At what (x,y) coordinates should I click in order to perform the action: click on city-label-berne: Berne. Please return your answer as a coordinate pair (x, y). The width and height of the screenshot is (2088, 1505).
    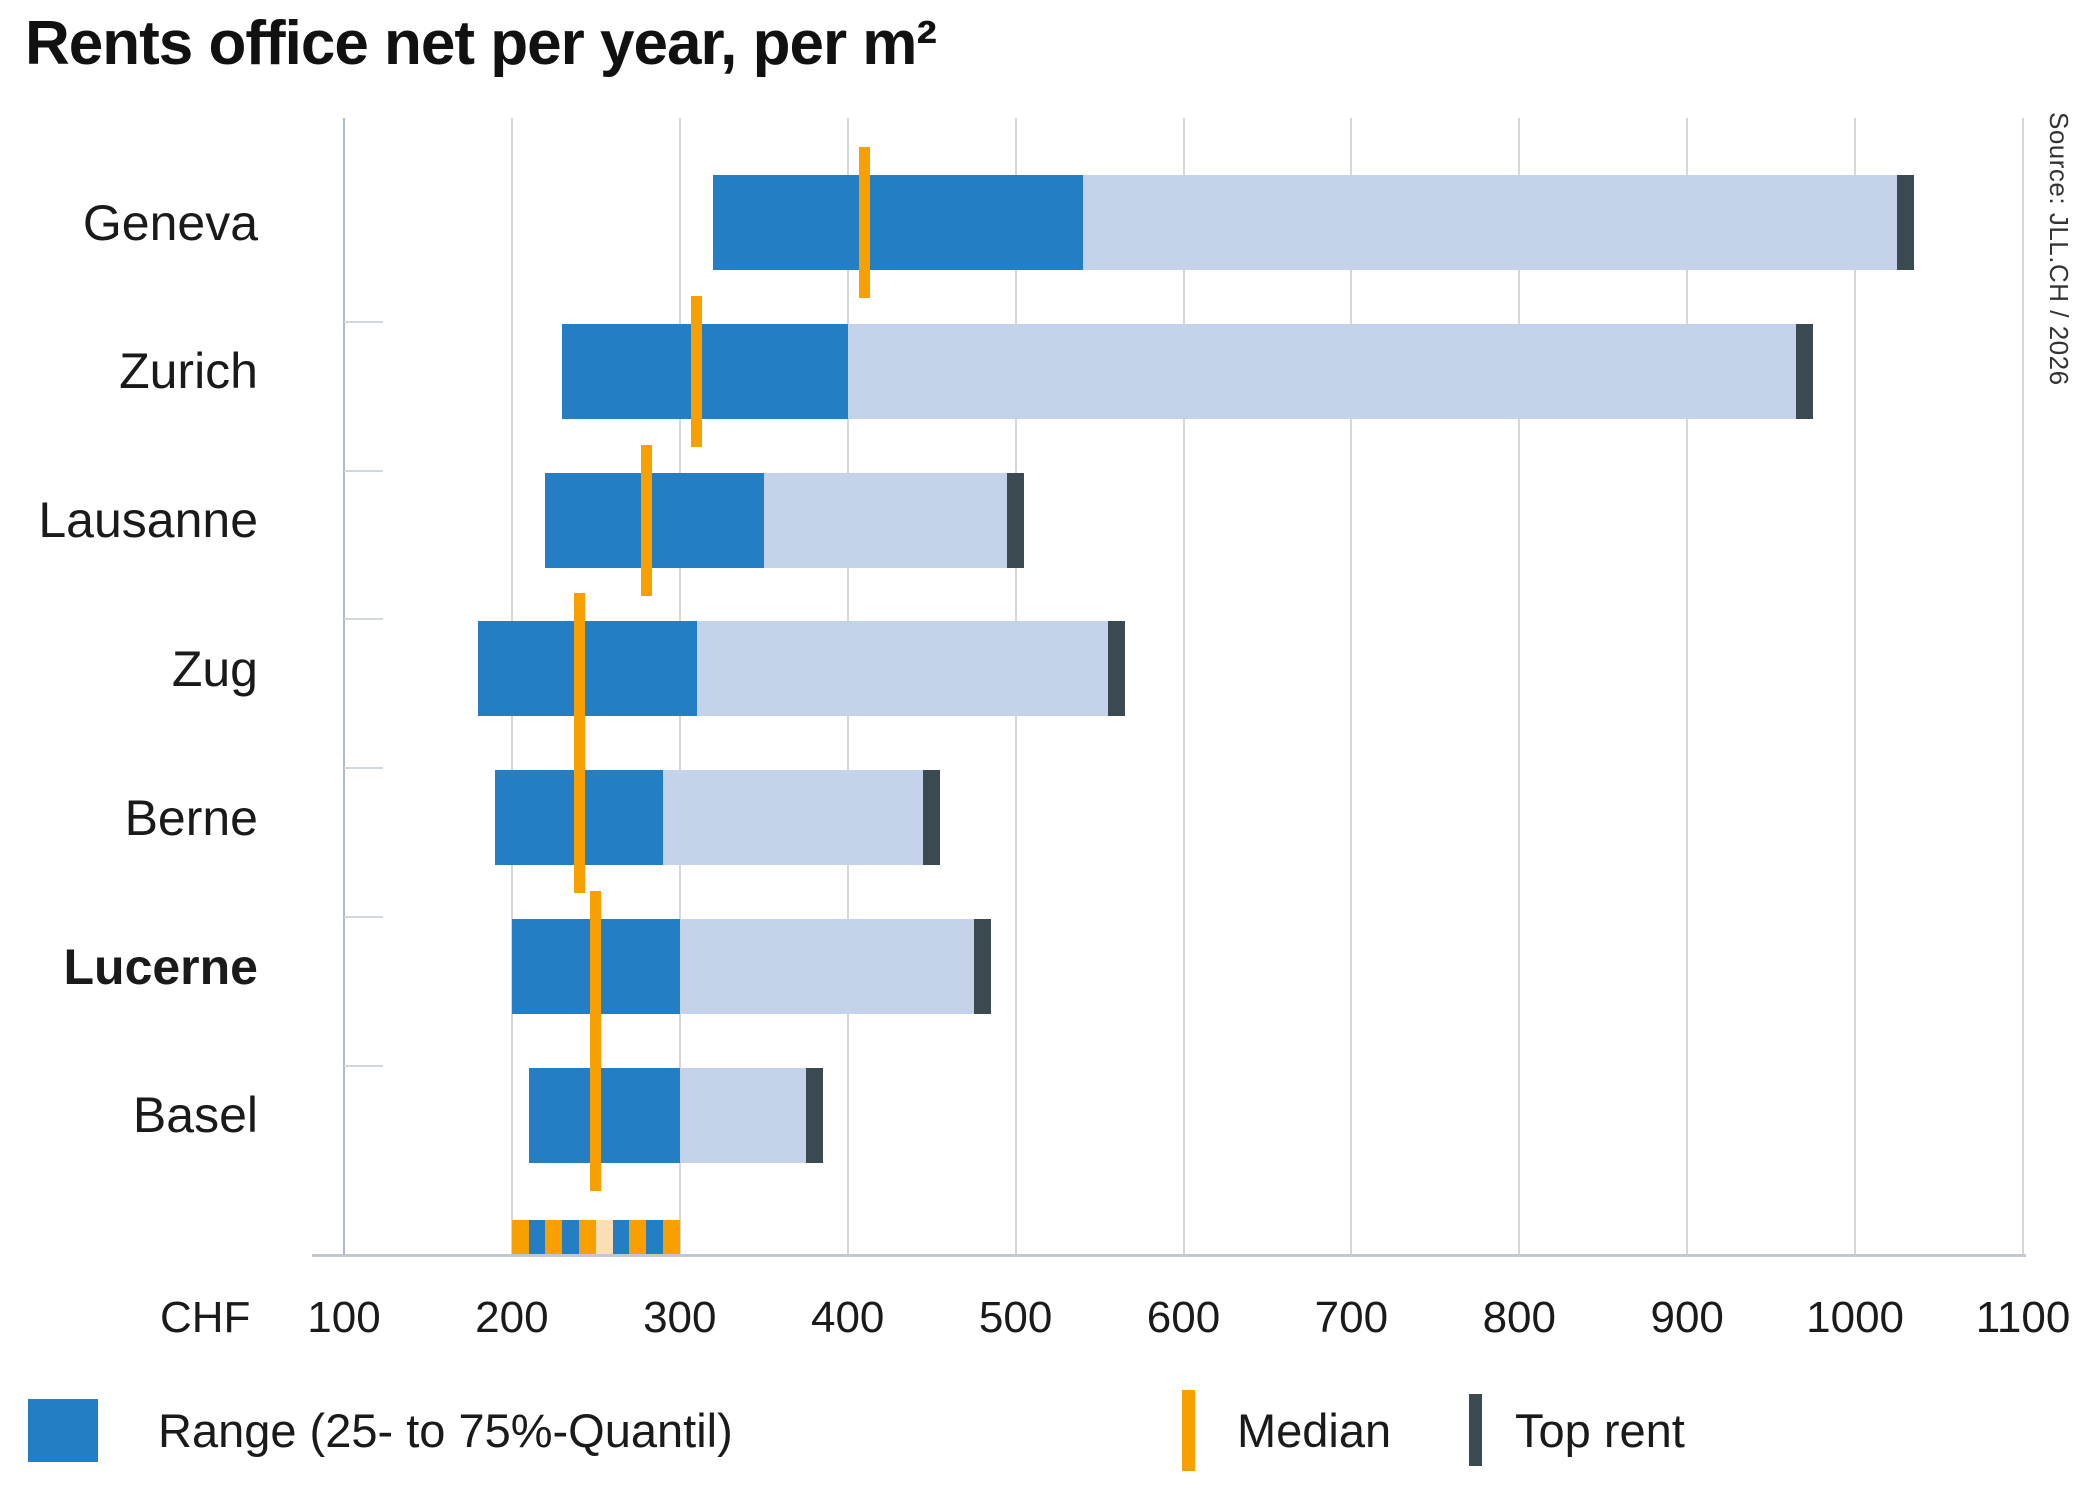
    Looking at the image, I should click on (191, 817).